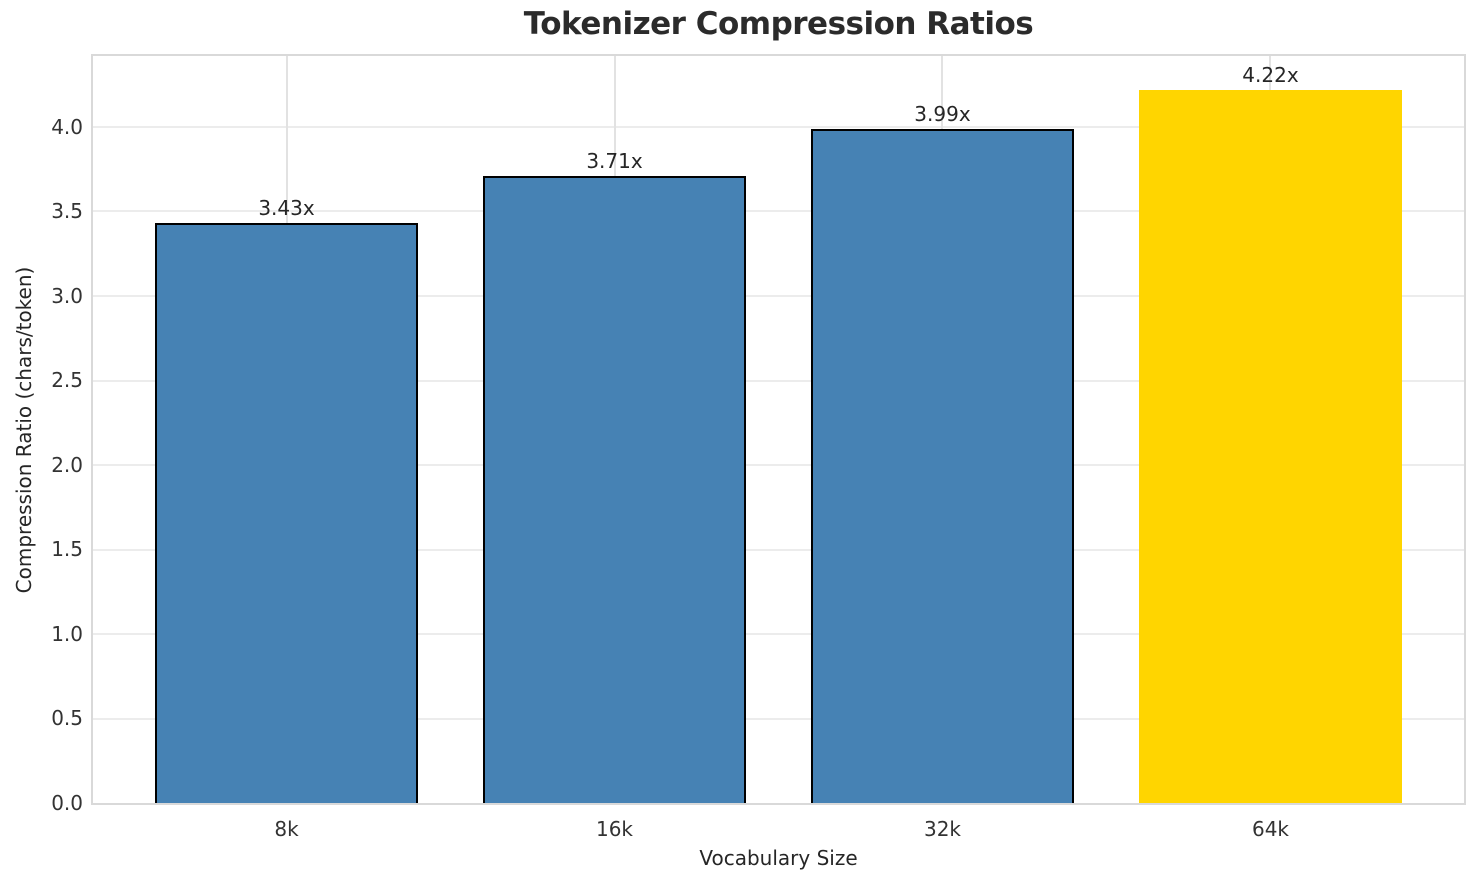 The width and height of the screenshot is (1484, 885). What do you see at coordinates (778, 24) in the screenshot?
I see `chart-title: Tokenizer Compression Ratios` at bounding box center [778, 24].